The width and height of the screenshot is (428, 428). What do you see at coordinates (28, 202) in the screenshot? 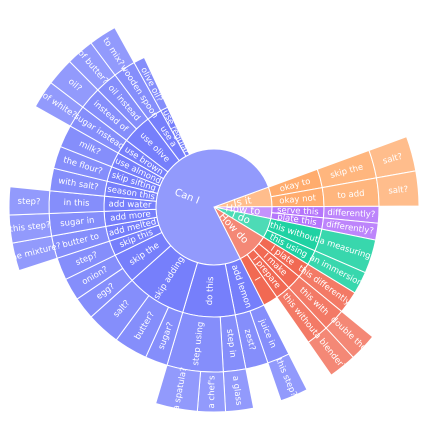
I see `segment-label-can-i-add-water-in-this-step: step?` at bounding box center [28, 202].